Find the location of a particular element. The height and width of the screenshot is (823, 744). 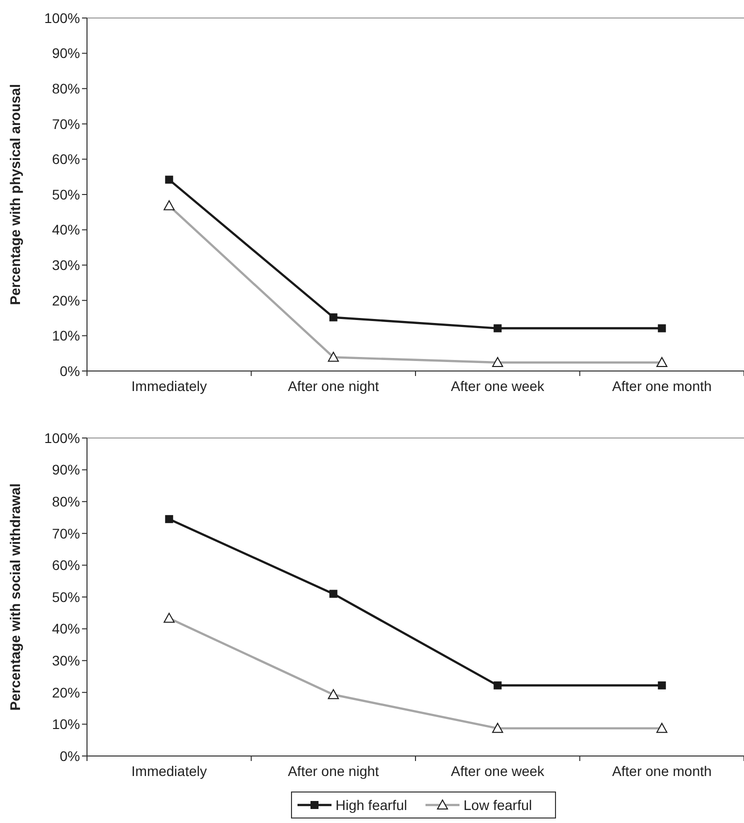

legend-label: Low fearful is located at coordinates (498, 804).